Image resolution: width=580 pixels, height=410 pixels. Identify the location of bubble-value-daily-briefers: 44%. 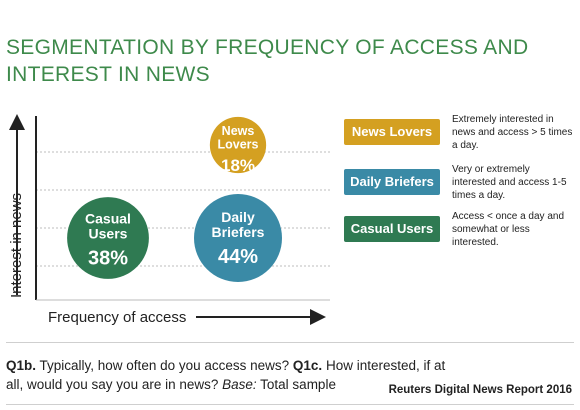
(238, 257).